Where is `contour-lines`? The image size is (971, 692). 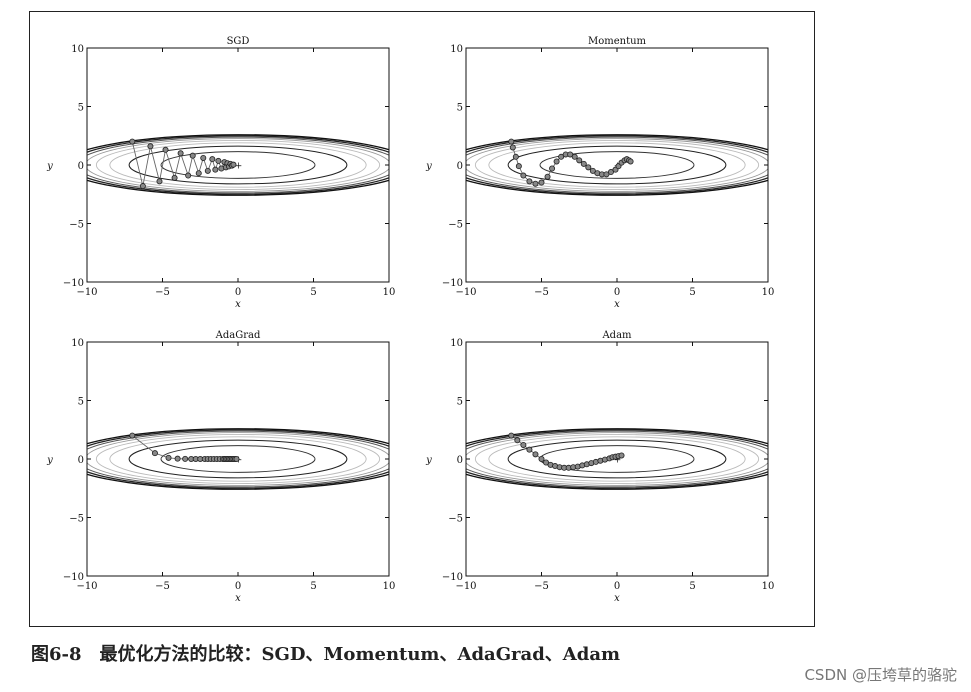
contour-lines is located at coordinates (617, 459).